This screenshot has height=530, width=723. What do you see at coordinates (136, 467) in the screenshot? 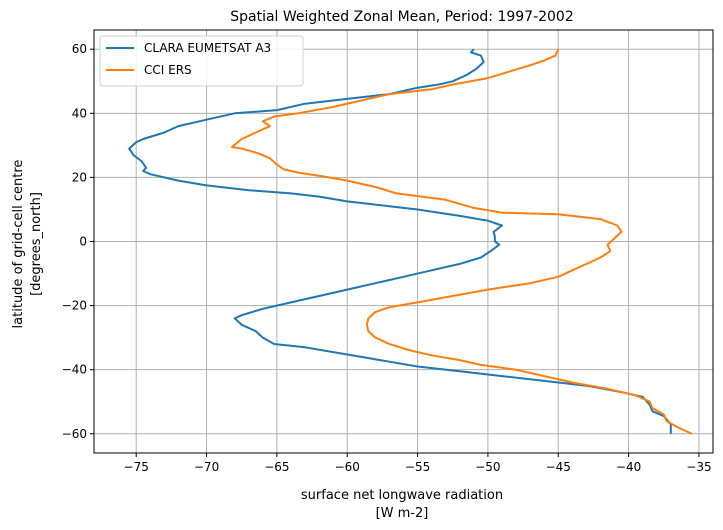
I see `x-tick-label: −75` at bounding box center [136, 467].